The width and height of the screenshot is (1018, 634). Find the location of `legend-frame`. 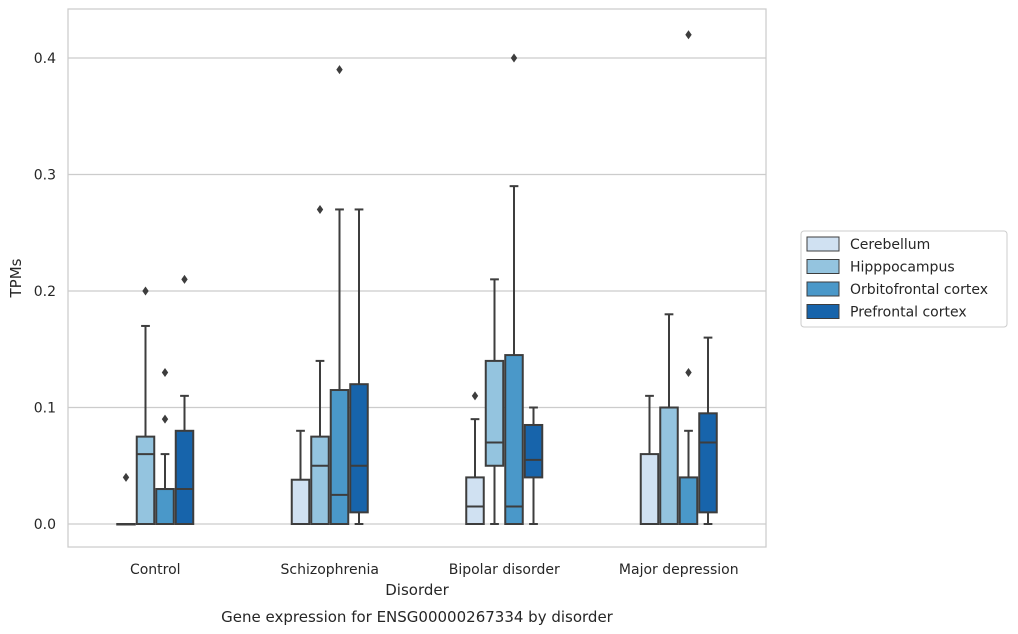

legend-frame is located at coordinates (904, 279).